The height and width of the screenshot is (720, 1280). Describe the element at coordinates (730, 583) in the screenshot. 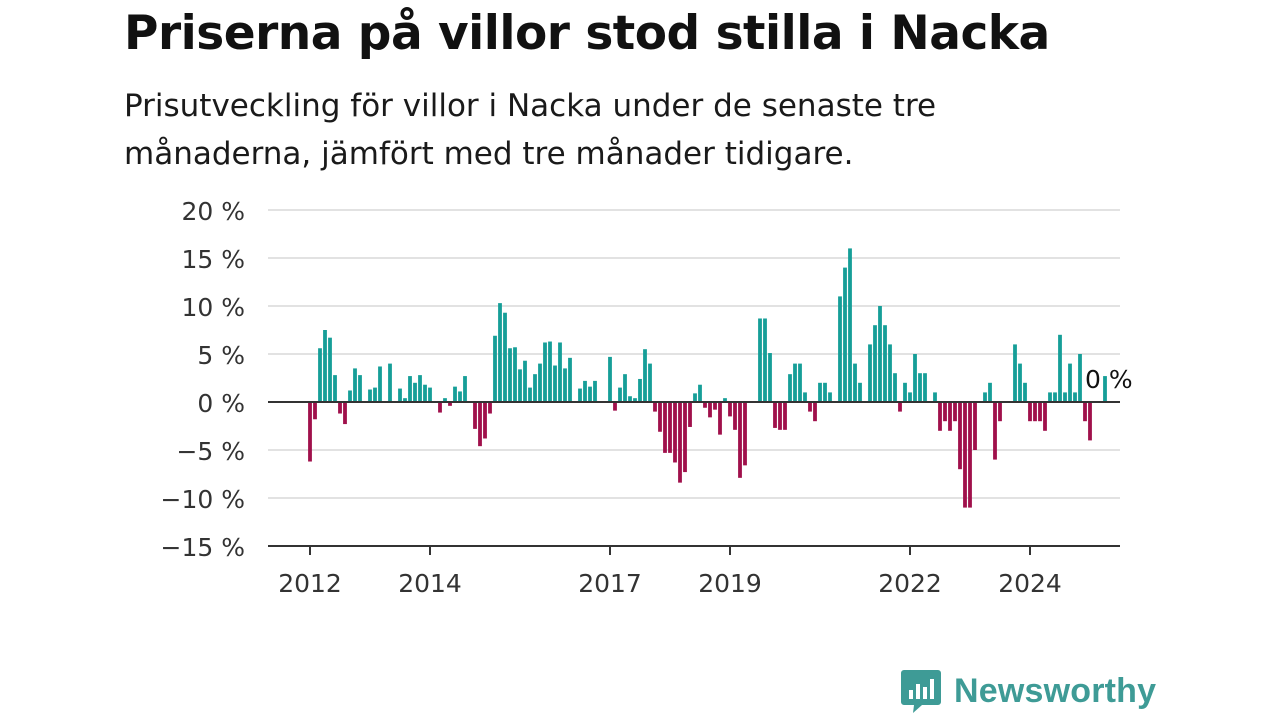

I see `x-tick-label: 2019` at that location.